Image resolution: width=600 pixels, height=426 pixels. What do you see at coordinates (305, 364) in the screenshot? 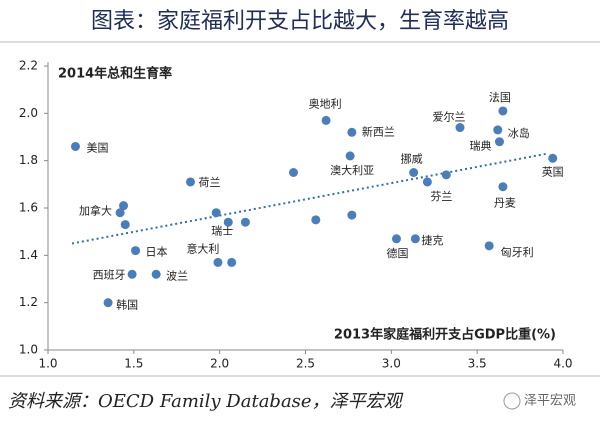
I see `x-tick-label: 2.5` at bounding box center [305, 364].